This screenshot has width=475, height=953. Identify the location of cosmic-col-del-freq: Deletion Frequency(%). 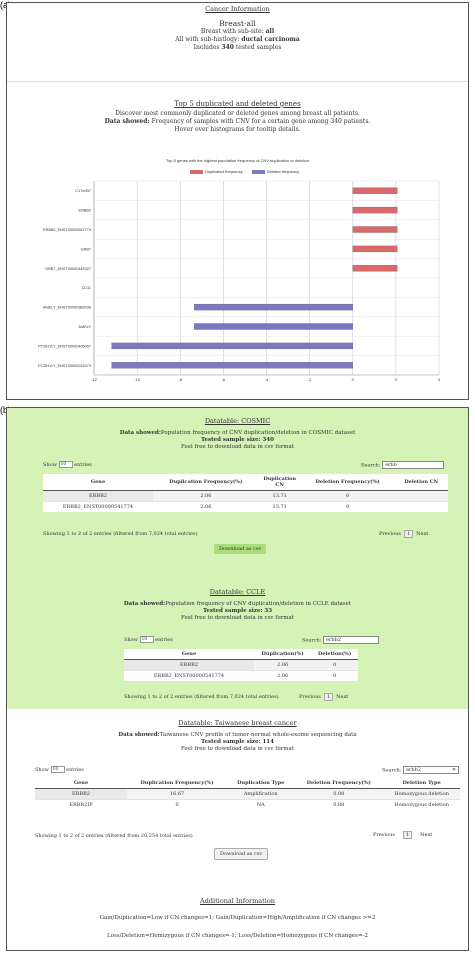
(347, 482).